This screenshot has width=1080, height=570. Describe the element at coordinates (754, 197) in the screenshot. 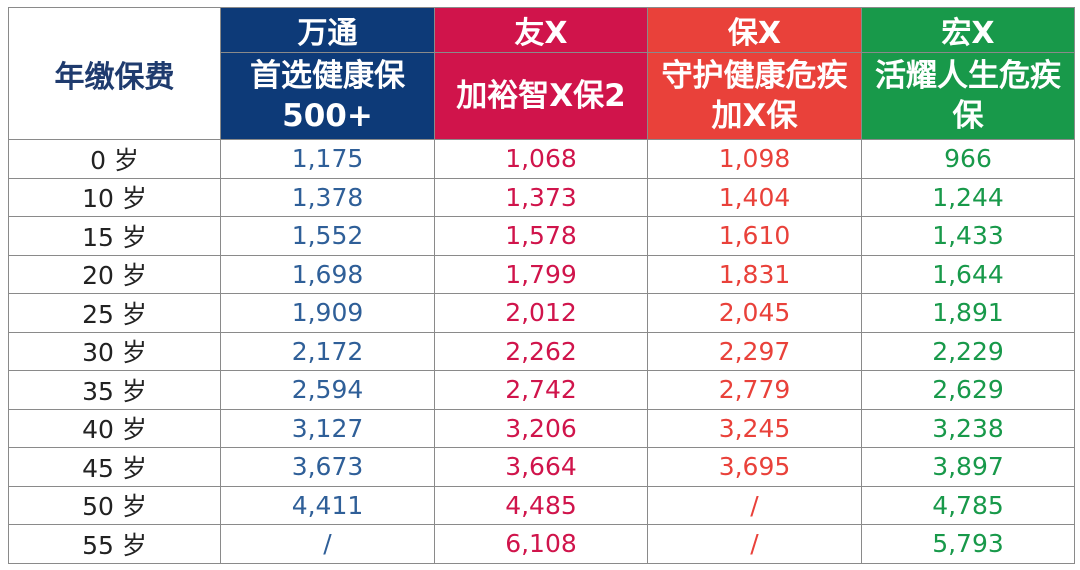

I see `premium-cell: 1,404` at that location.